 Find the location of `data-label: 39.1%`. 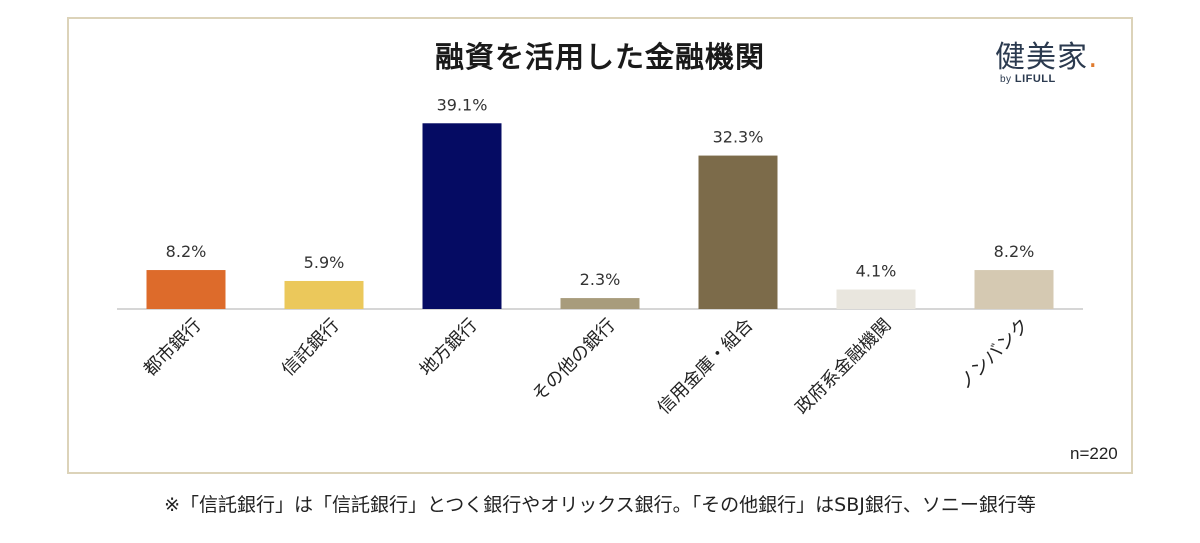

data-label: 39.1% is located at coordinates (462, 104).